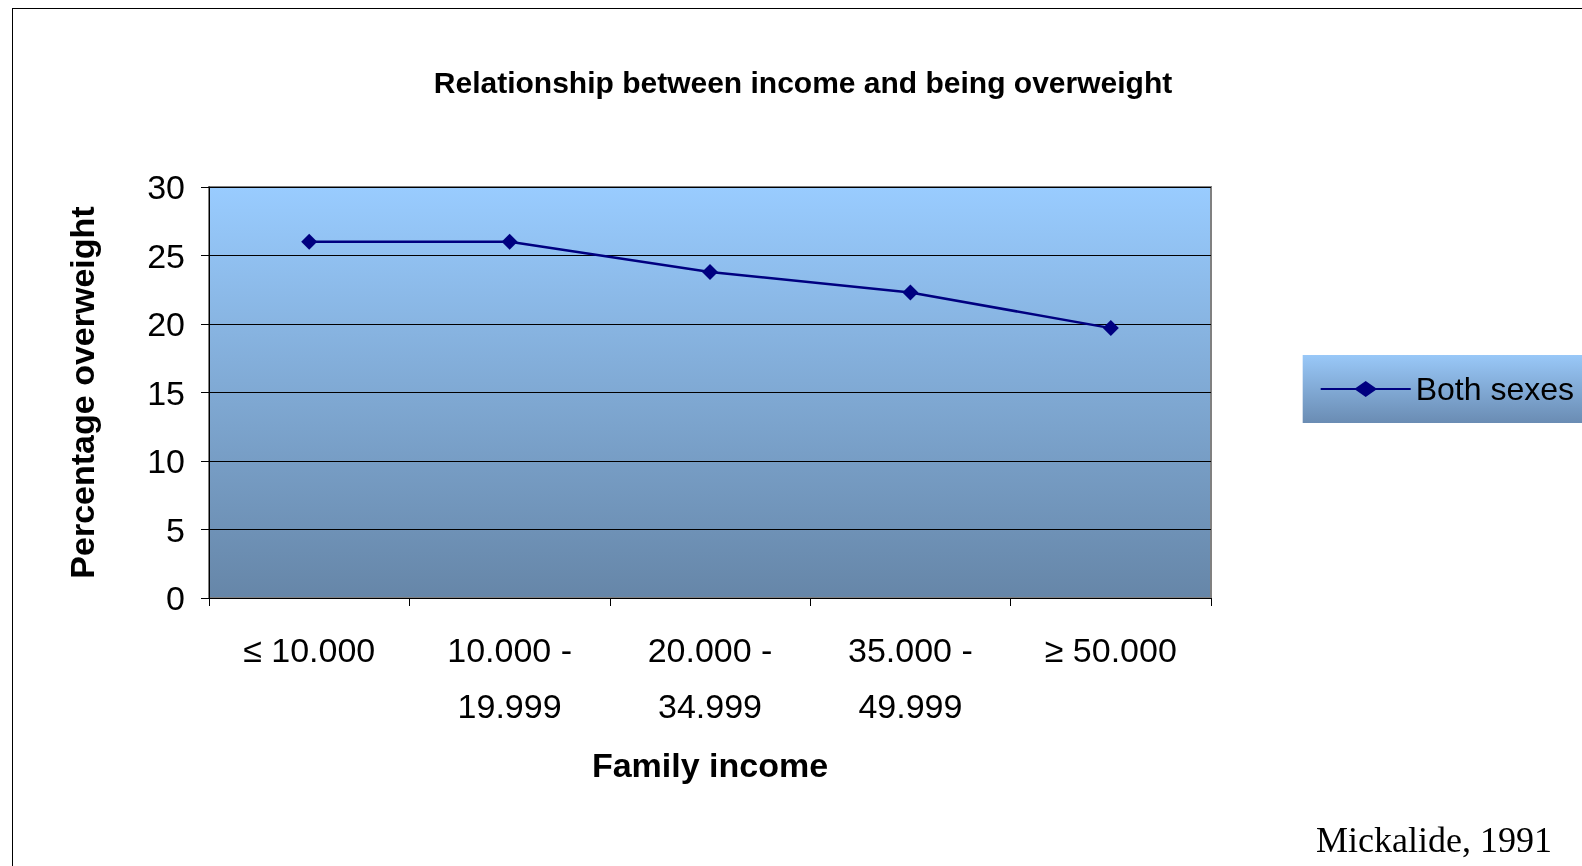 The height and width of the screenshot is (866, 1582). I want to click on y-tick-label: 30, so click(166, 187).